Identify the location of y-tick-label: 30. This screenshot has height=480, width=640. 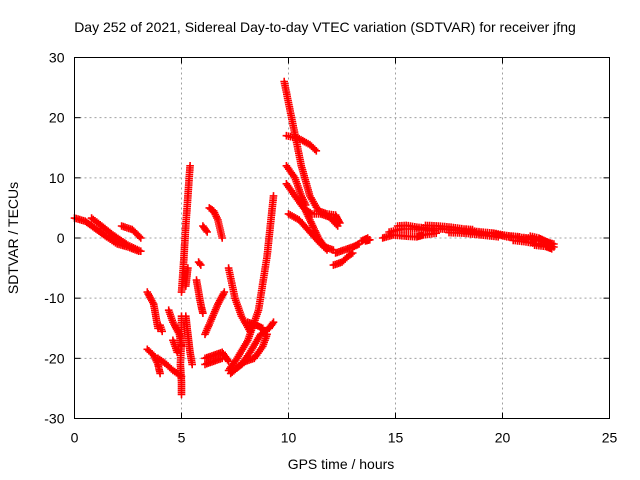
(57, 58).